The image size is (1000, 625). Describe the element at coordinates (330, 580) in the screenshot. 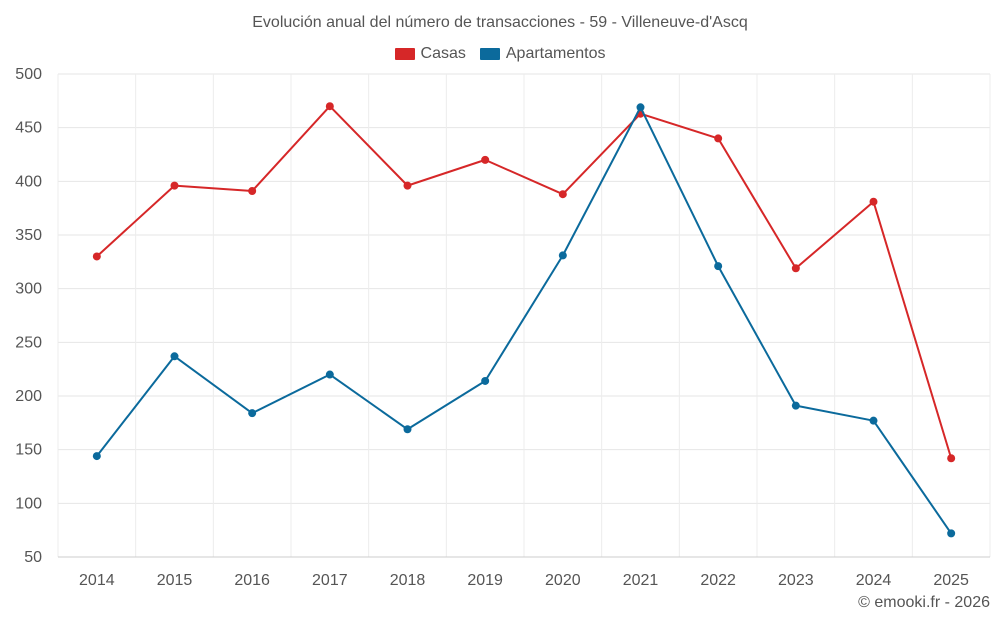

I see `x-tick-label: 2017` at that location.